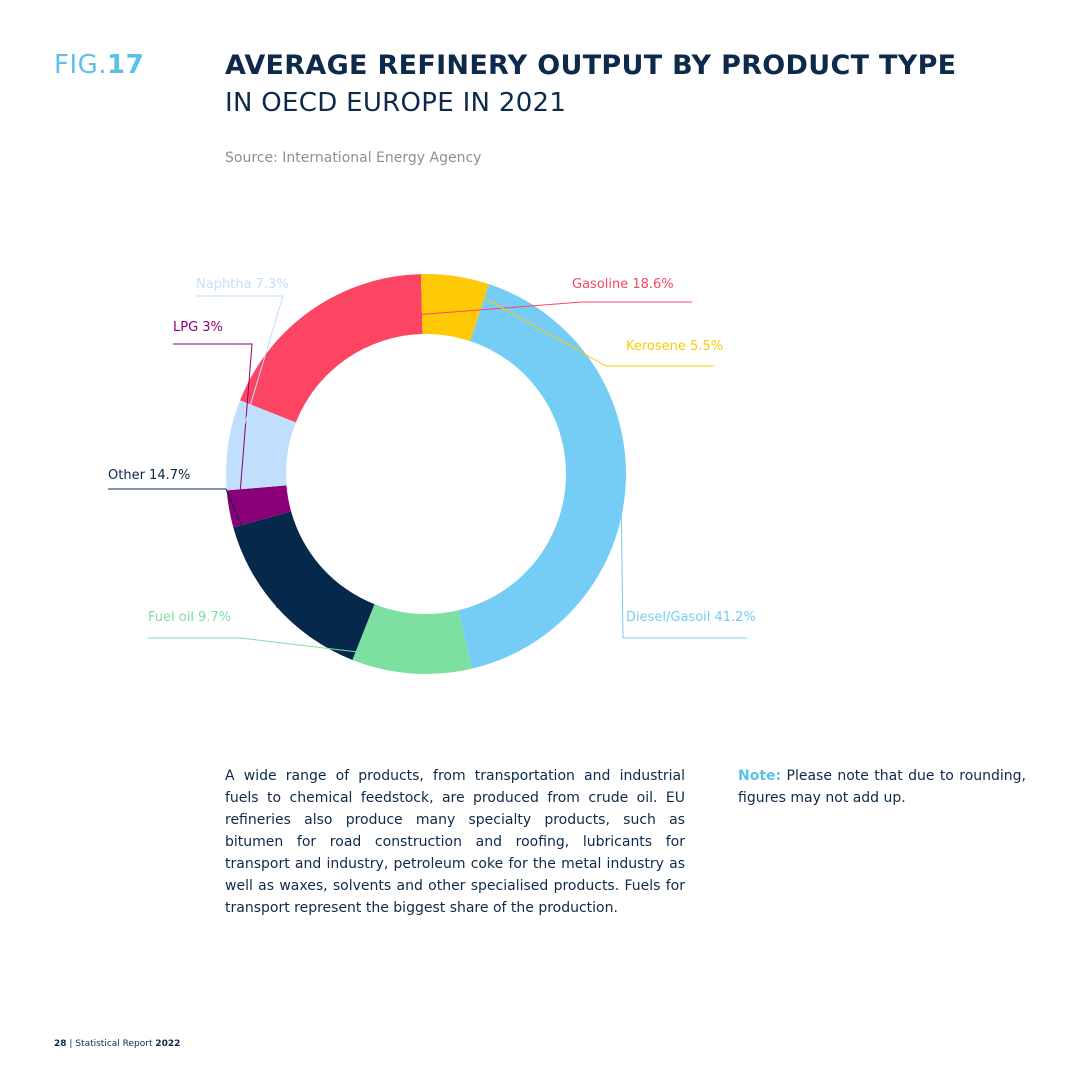 This screenshot has height=1080, width=1080. Describe the element at coordinates (396, 103) in the screenshot. I see `chart-subtitle: IN OECD EUROPE IN 2021` at that location.